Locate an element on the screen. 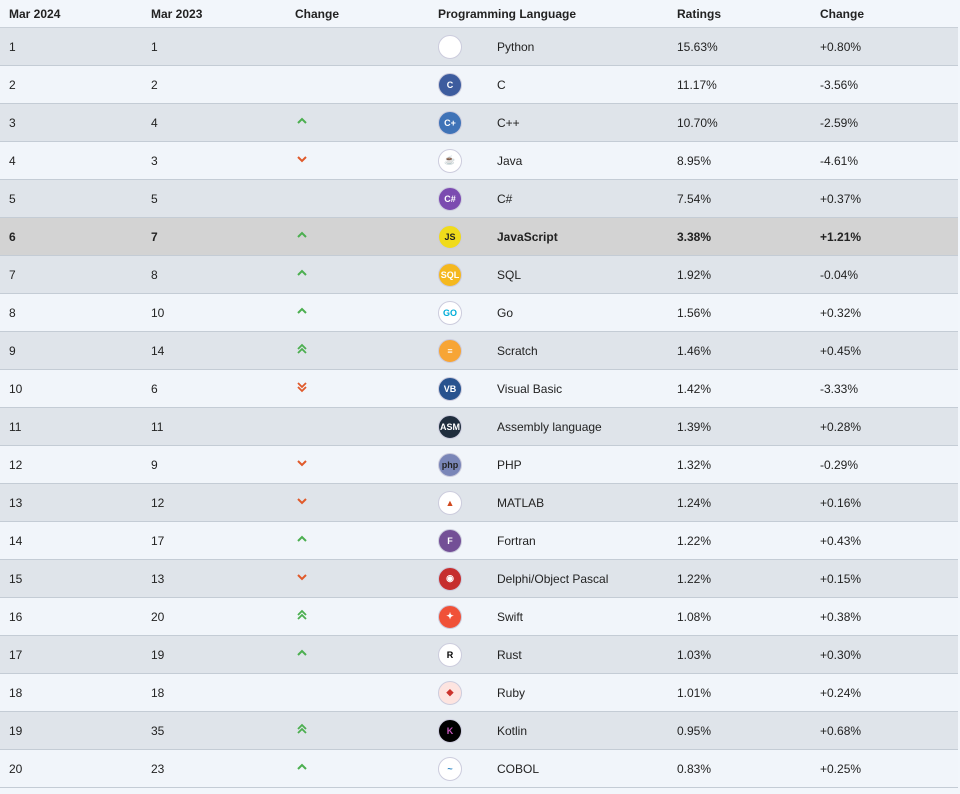 The height and width of the screenshot is (794, 960). cell-language: VB Visual Basic is located at coordinates (557, 388).